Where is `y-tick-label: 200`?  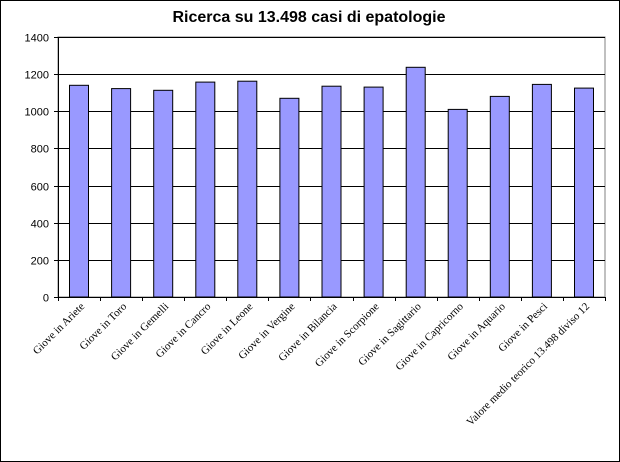
y-tick-label: 200 is located at coordinates (40, 262).